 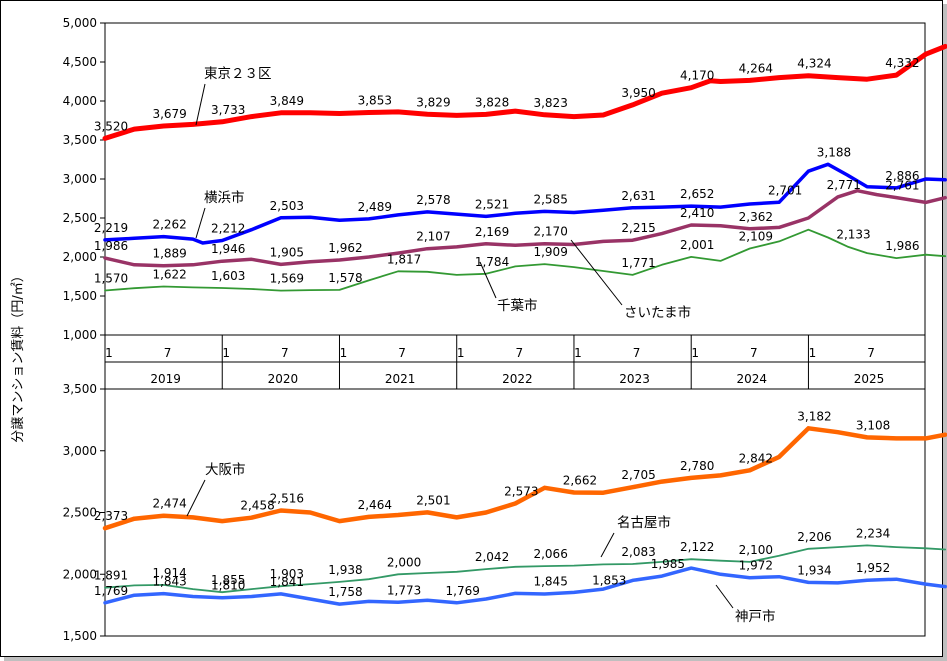 I want to click on series-name-label: 横浜市, so click(x=224, y=197).